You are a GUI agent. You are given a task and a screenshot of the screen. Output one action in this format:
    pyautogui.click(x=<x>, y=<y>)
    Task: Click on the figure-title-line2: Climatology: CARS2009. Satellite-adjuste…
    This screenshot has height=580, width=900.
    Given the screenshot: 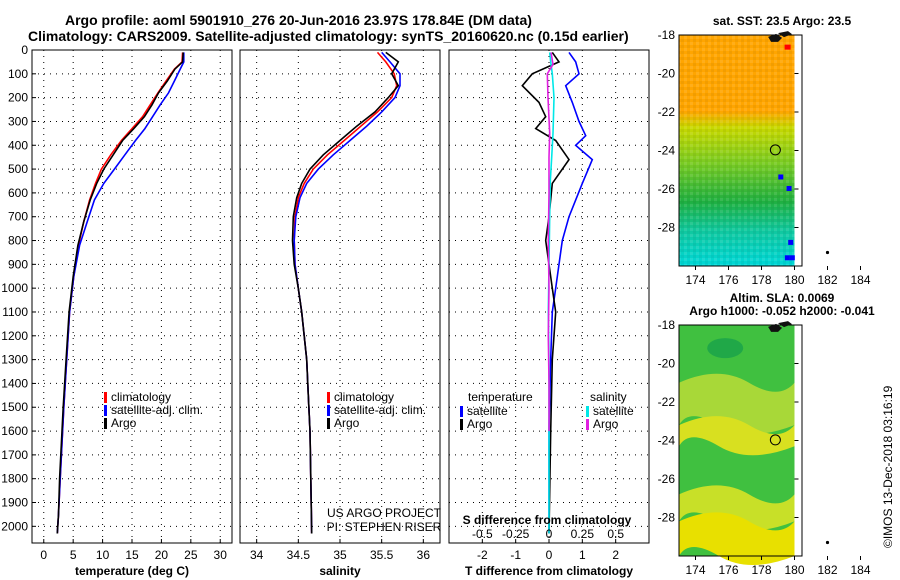 What is the action you would take?
    pyautogui.click(x=328, y=36)
    